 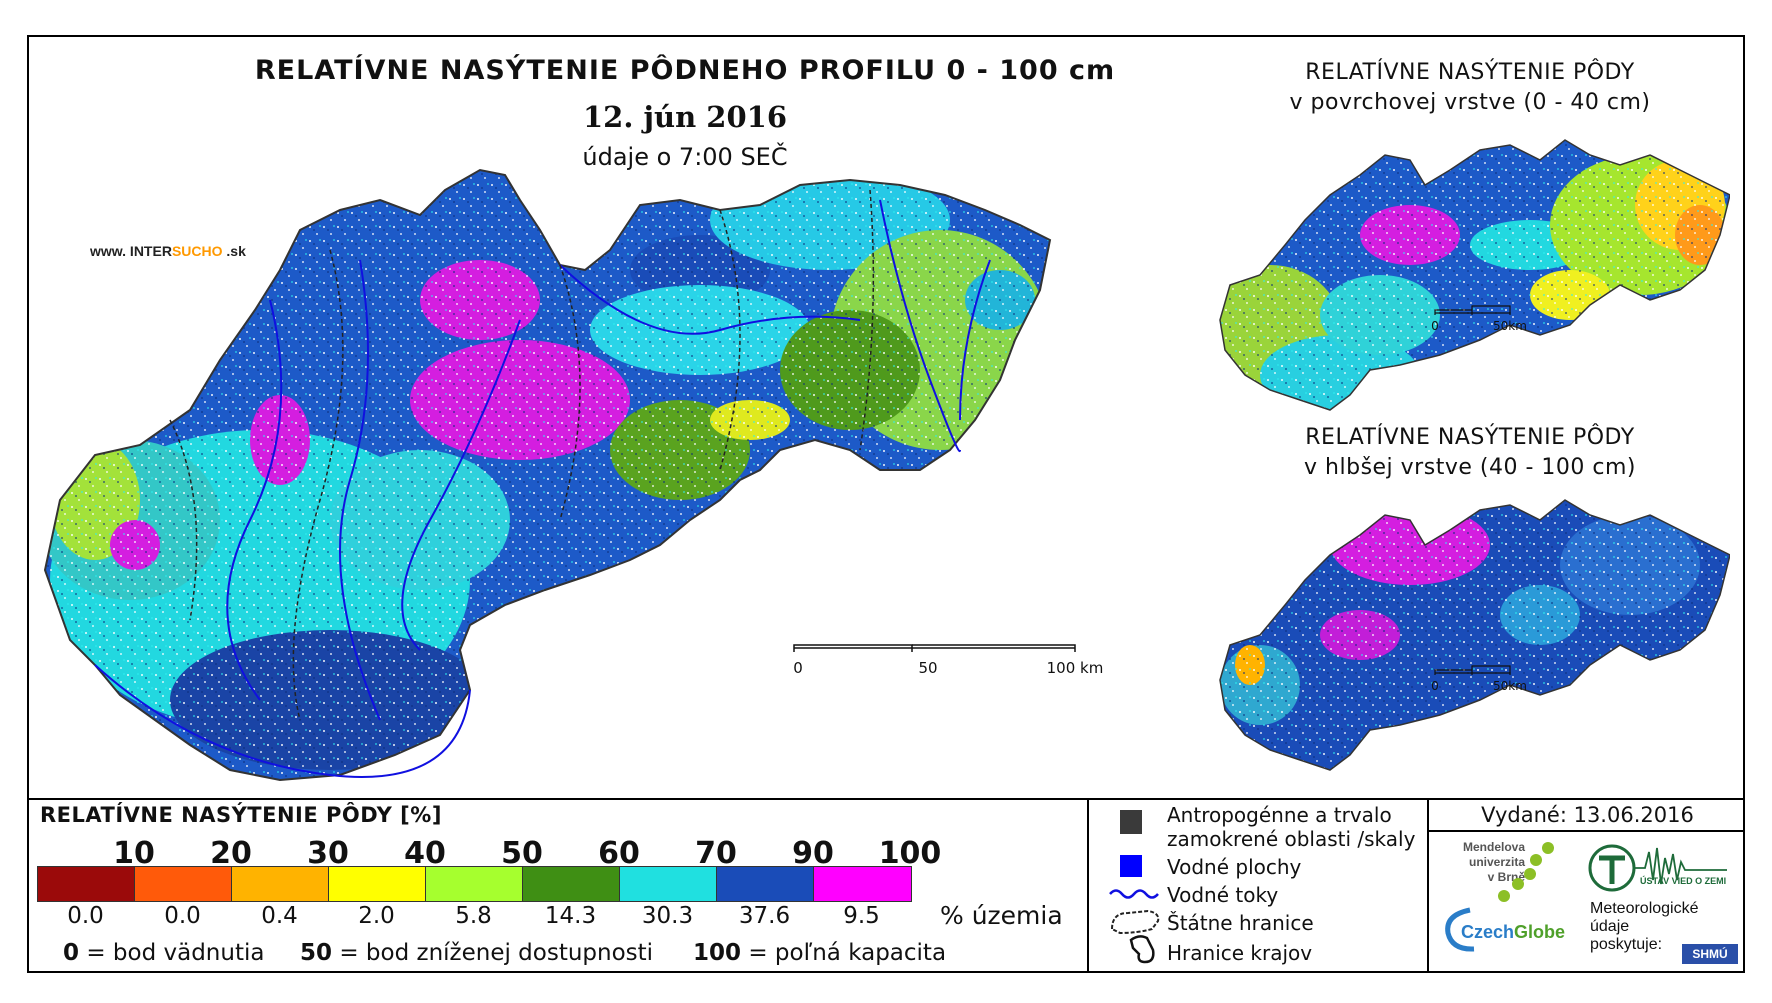 What do you see at coordinates (927, 668) in the screenshot?
I see `svg-text: 50` at bounding box center [927, 668].